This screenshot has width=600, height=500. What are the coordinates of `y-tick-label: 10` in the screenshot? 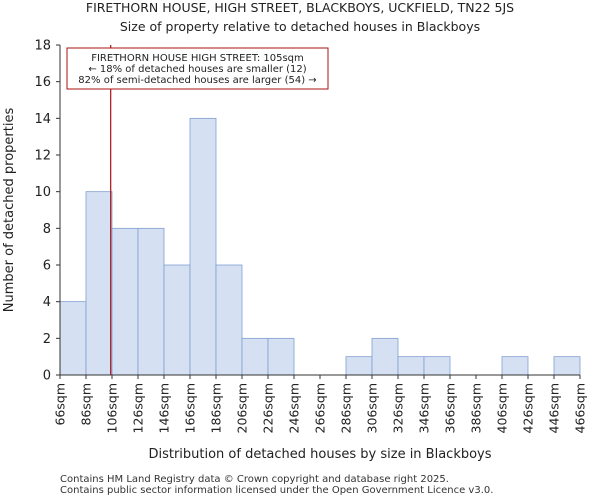 It's located at (42, 192).